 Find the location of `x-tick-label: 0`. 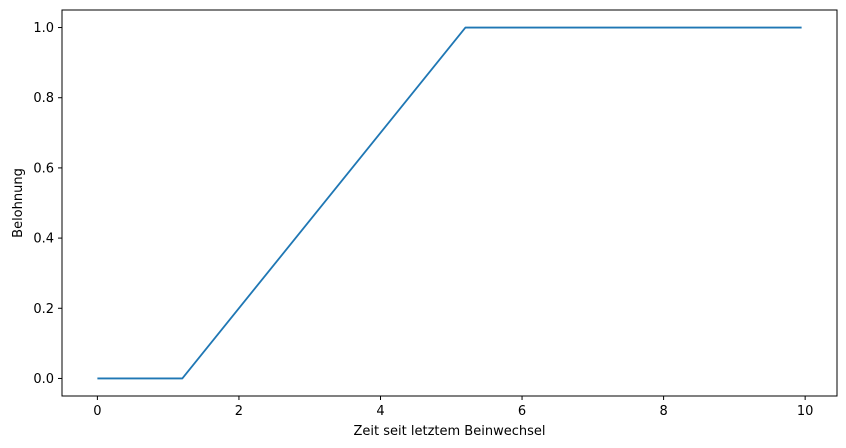

x-tick-label: 0 is located at coordinates (97, 411).